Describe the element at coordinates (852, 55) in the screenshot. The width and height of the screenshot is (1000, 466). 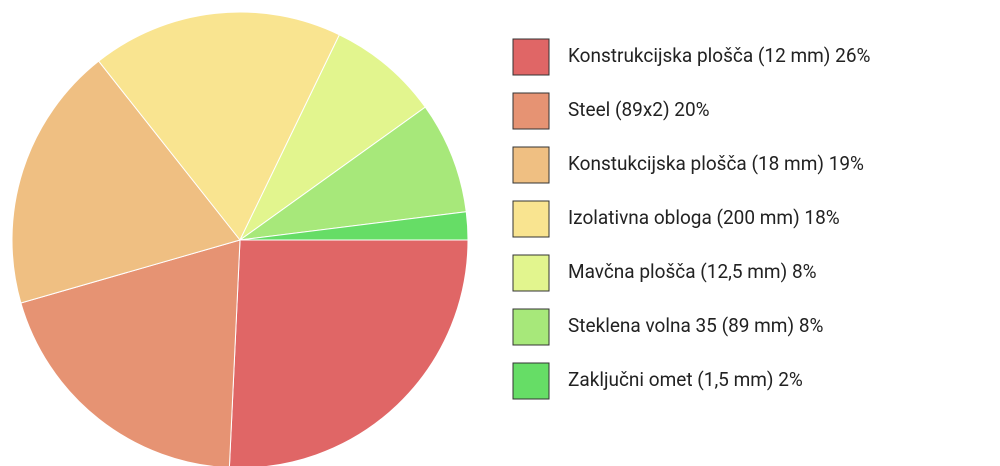
I see `legend-value: 26%` at that location.